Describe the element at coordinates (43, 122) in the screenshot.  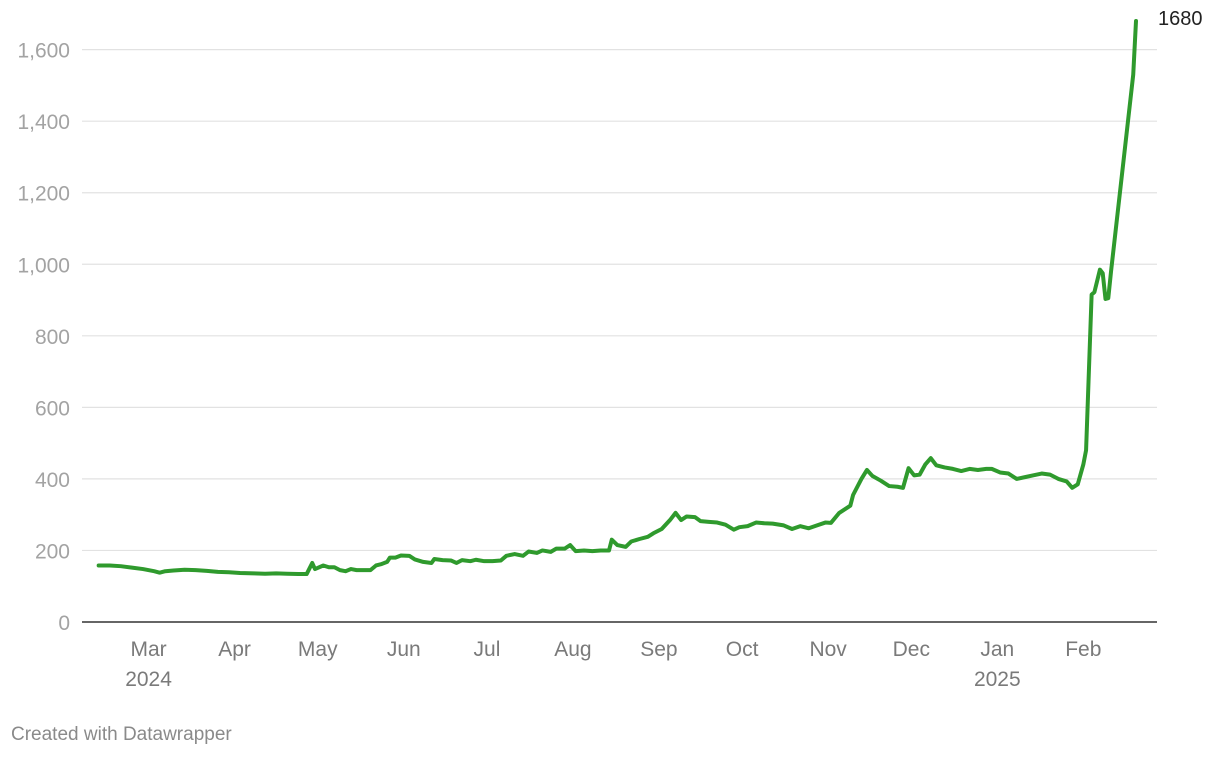
I see `y-tick-label: 1,400` at that location.